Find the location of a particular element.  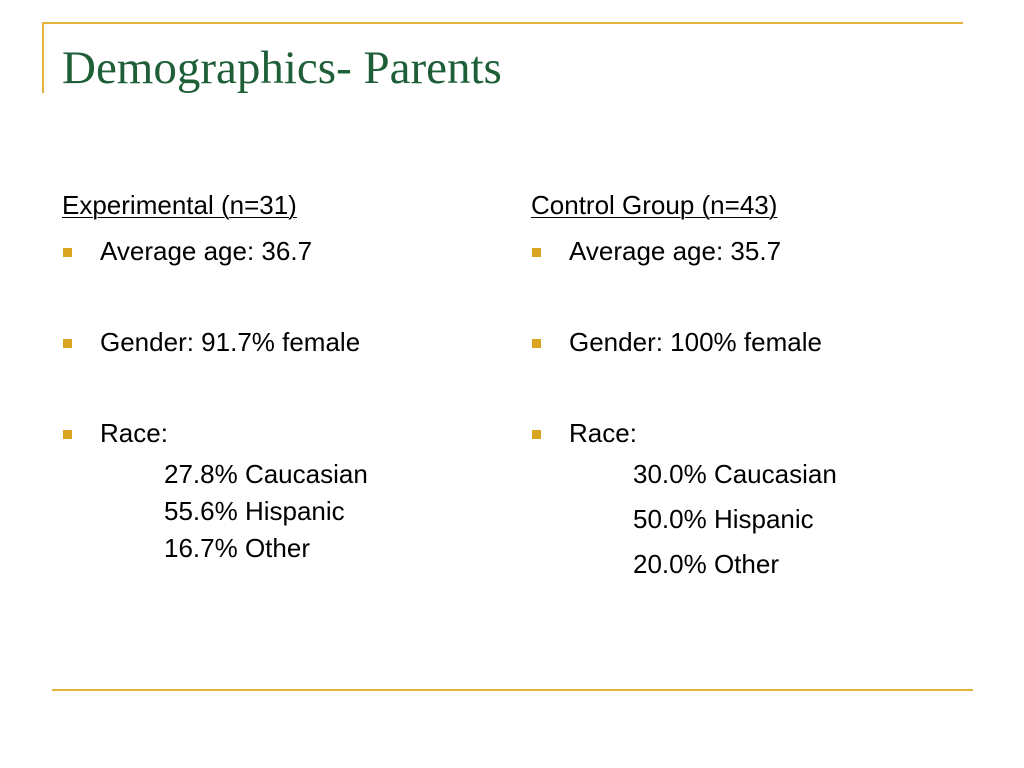

control-race-hispanic: 50.0% Hispanic is located at coordinates (723, 519).